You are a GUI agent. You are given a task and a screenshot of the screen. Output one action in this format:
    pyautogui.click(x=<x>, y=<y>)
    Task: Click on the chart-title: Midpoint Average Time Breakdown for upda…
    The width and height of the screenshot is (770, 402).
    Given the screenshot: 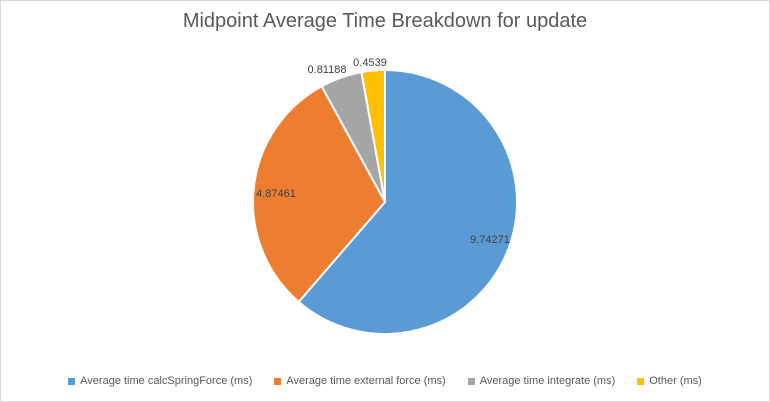 What is the action you would take?
    pyautogui.click(x=385, y=21)
    